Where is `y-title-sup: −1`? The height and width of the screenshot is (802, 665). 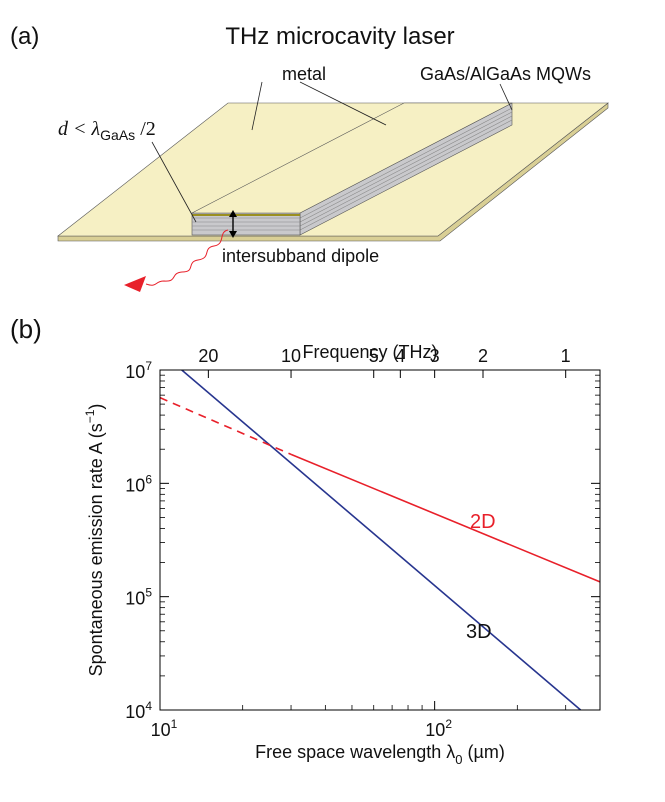
y-title-sup: −1 is located at coordinates (90, 416).